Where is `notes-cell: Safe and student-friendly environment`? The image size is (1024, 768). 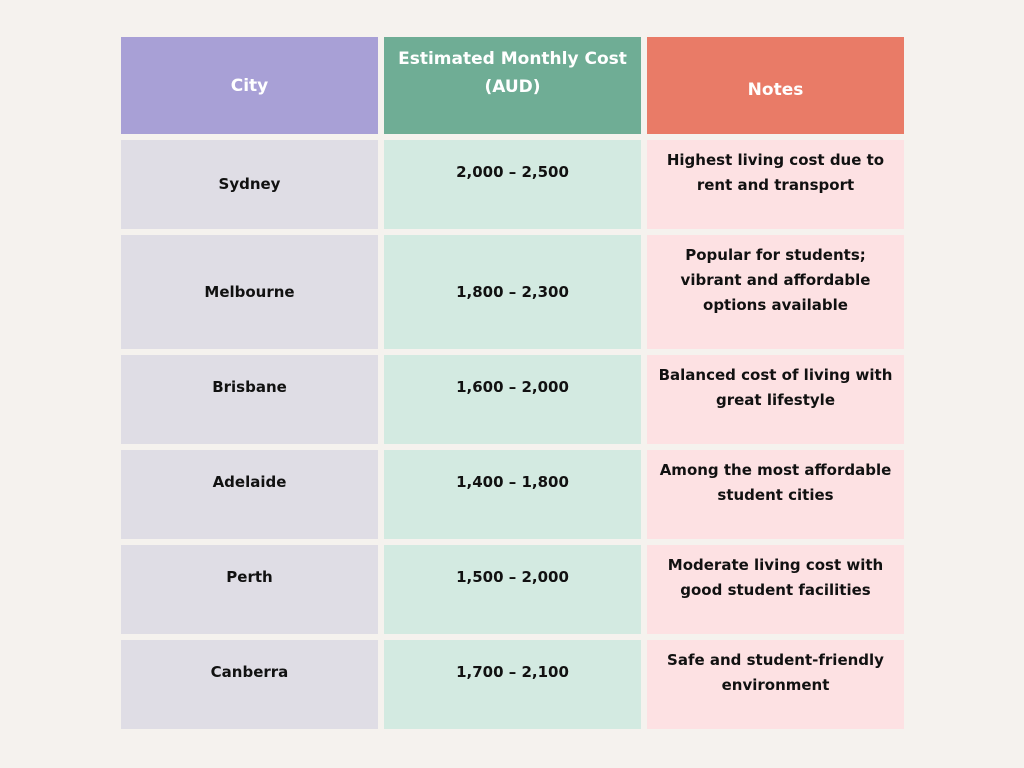
notes-cell: Safe and student-friendly environment is located at coordinates (775, 684).